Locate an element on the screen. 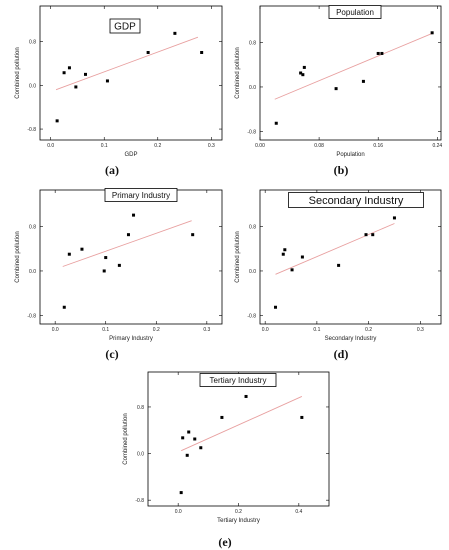 This screenshot has height=550, width=449. subfigure-label: (c) is located at coordinates (111, 354).